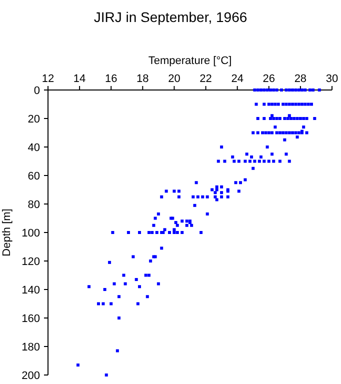  Describe the element at coordinates (34, 176) in the screenshot. I see `y-tick-label: 60` at that location.